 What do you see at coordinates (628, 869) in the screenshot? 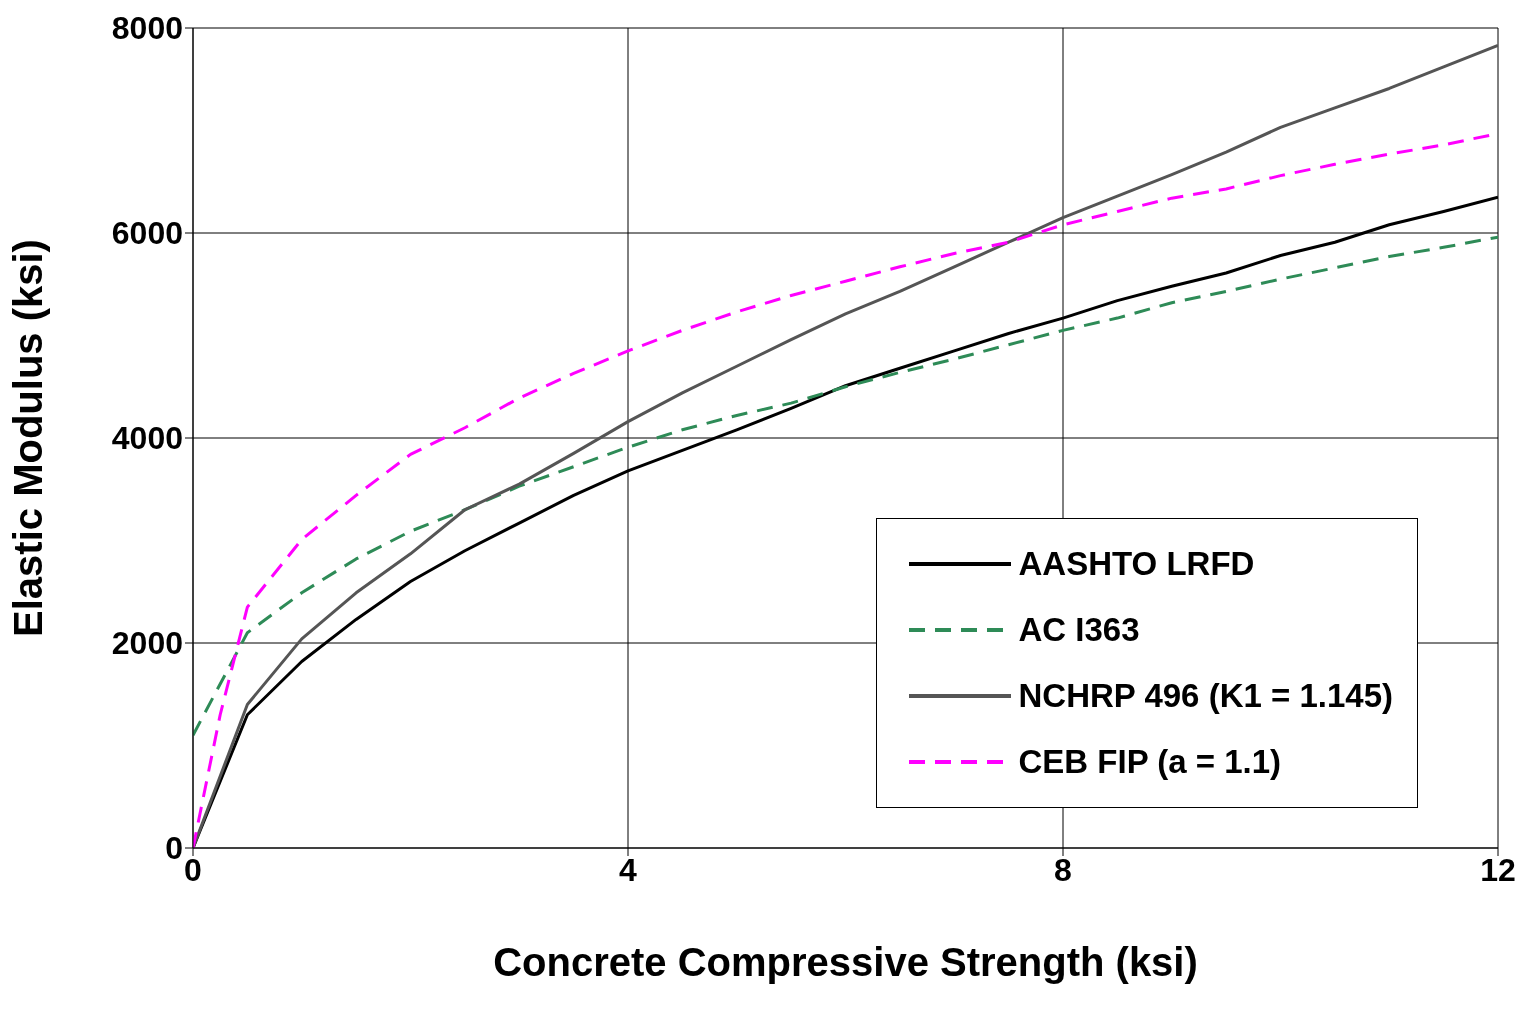
I see `x-tick-label: 4` at bounding box center [628, 869].